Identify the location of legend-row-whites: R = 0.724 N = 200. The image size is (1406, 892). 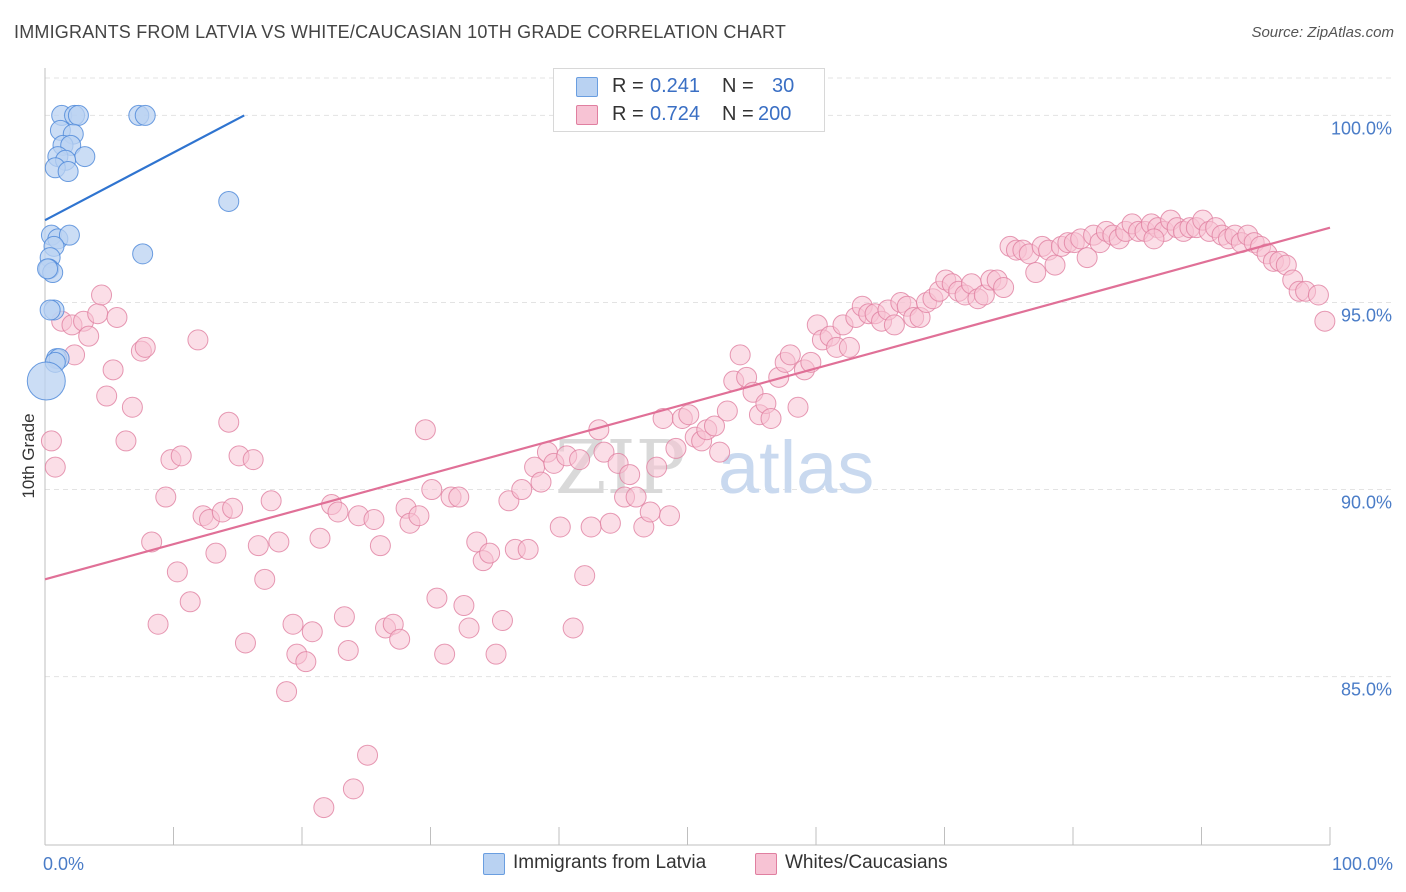
(689, 115).